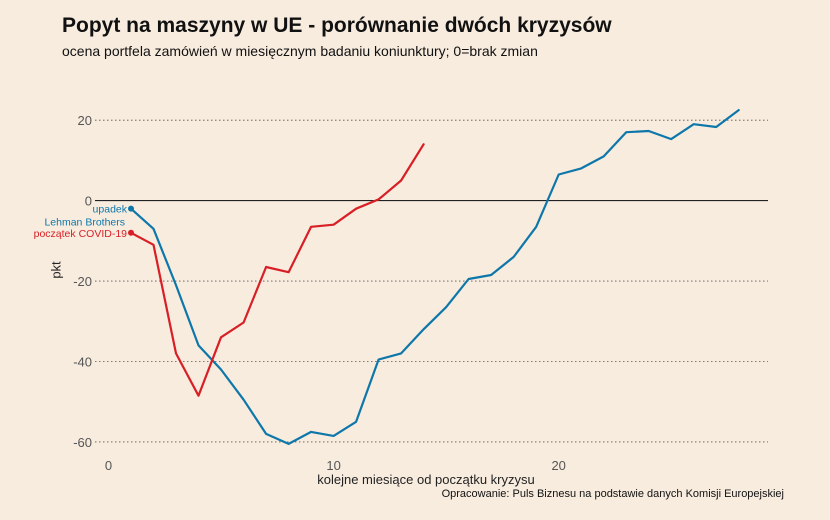 This screenshot has width=830, height=520. What do you see at coordinates (82, 442) in the screenshot?
I see `y-tick-label: -60` at bounding box center [82, 442].